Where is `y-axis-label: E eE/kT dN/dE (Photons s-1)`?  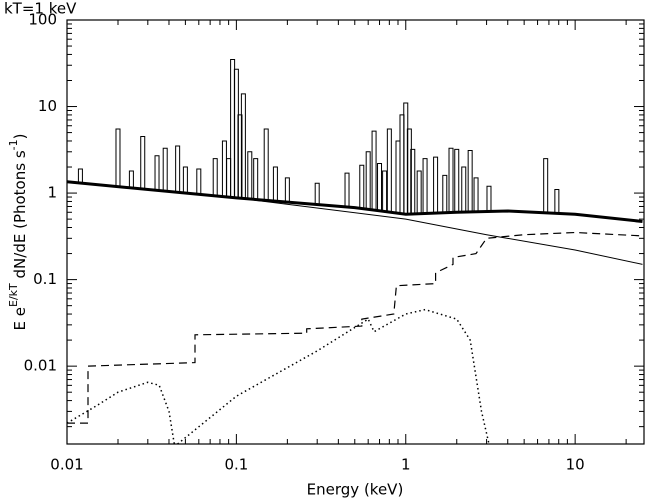
y-axis-label: E eE/kT dN/dE (Photons s-1) is located at coordinates (18, 232).